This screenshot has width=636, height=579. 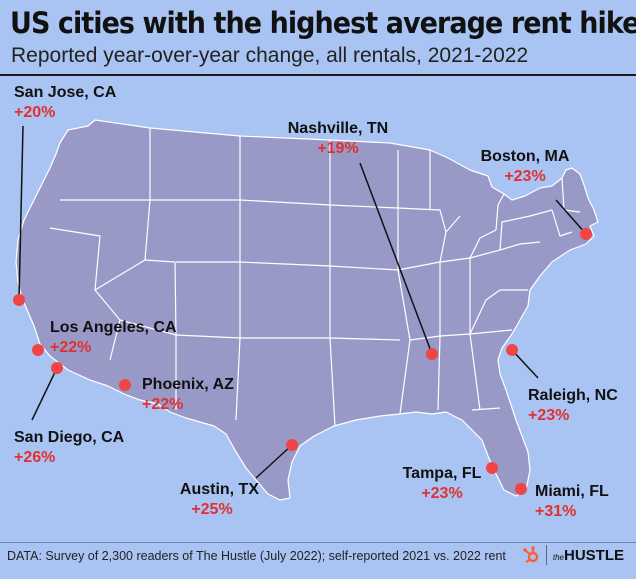 I want to click on city-name: Raleigh, NC, so click(x=573, y=395).